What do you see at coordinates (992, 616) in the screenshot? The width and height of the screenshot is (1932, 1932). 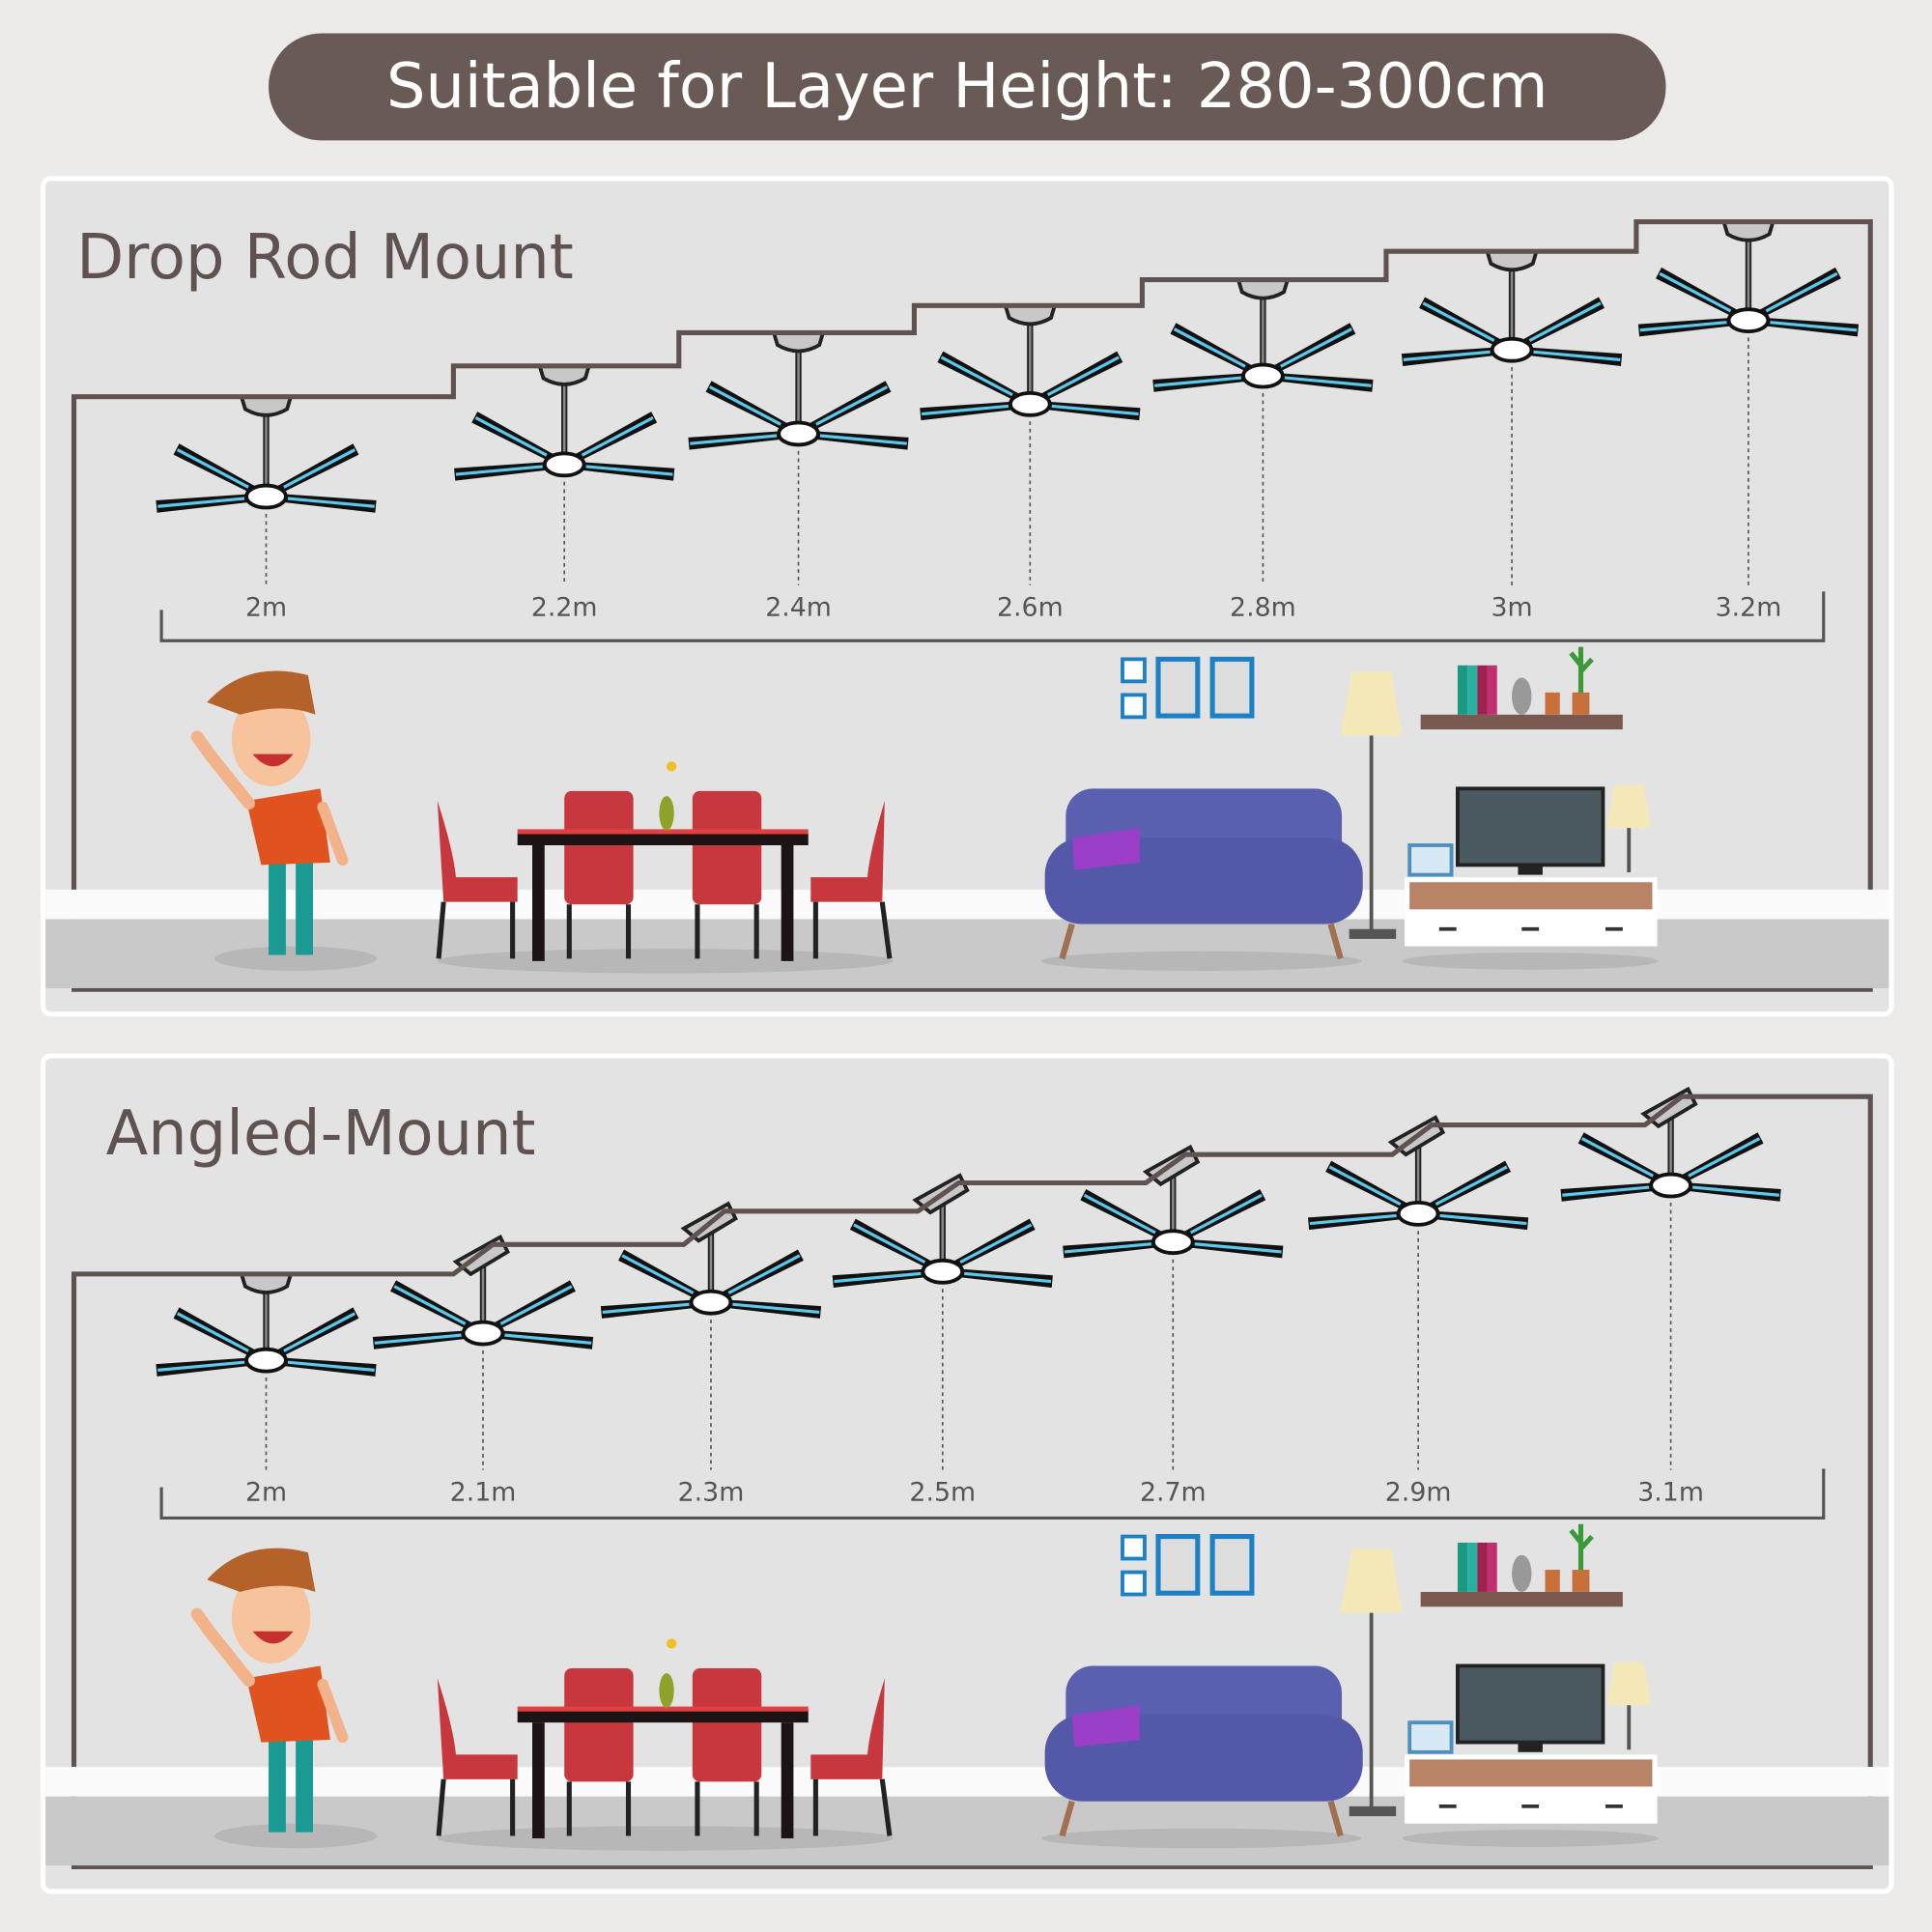 I see `height-scale-bracket` at bounding box center [992, 616].